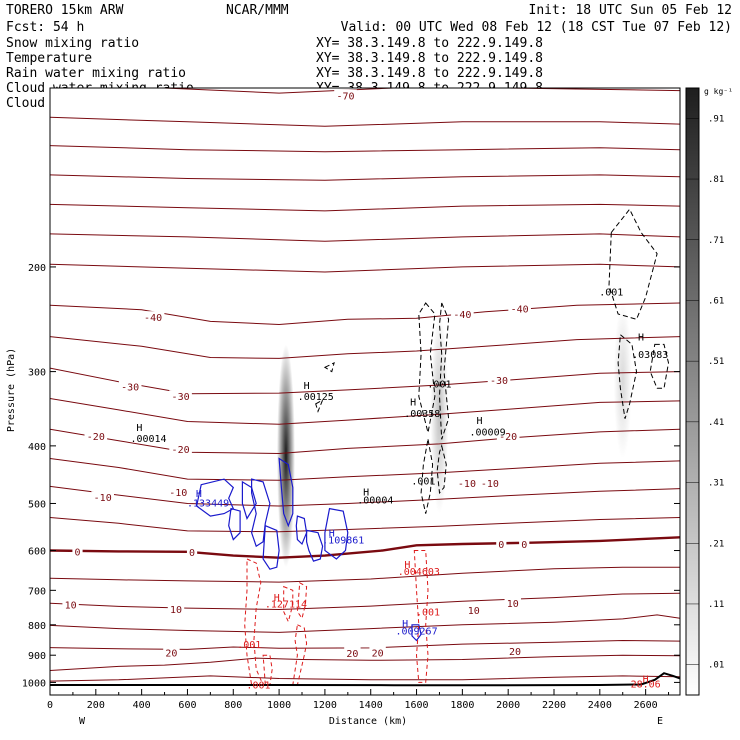 The width and height of the screenshot is (740, 740). Describe the element at coordinates (646, 685) in the screenshot. I see `annotation-label: 28.06` at that location.